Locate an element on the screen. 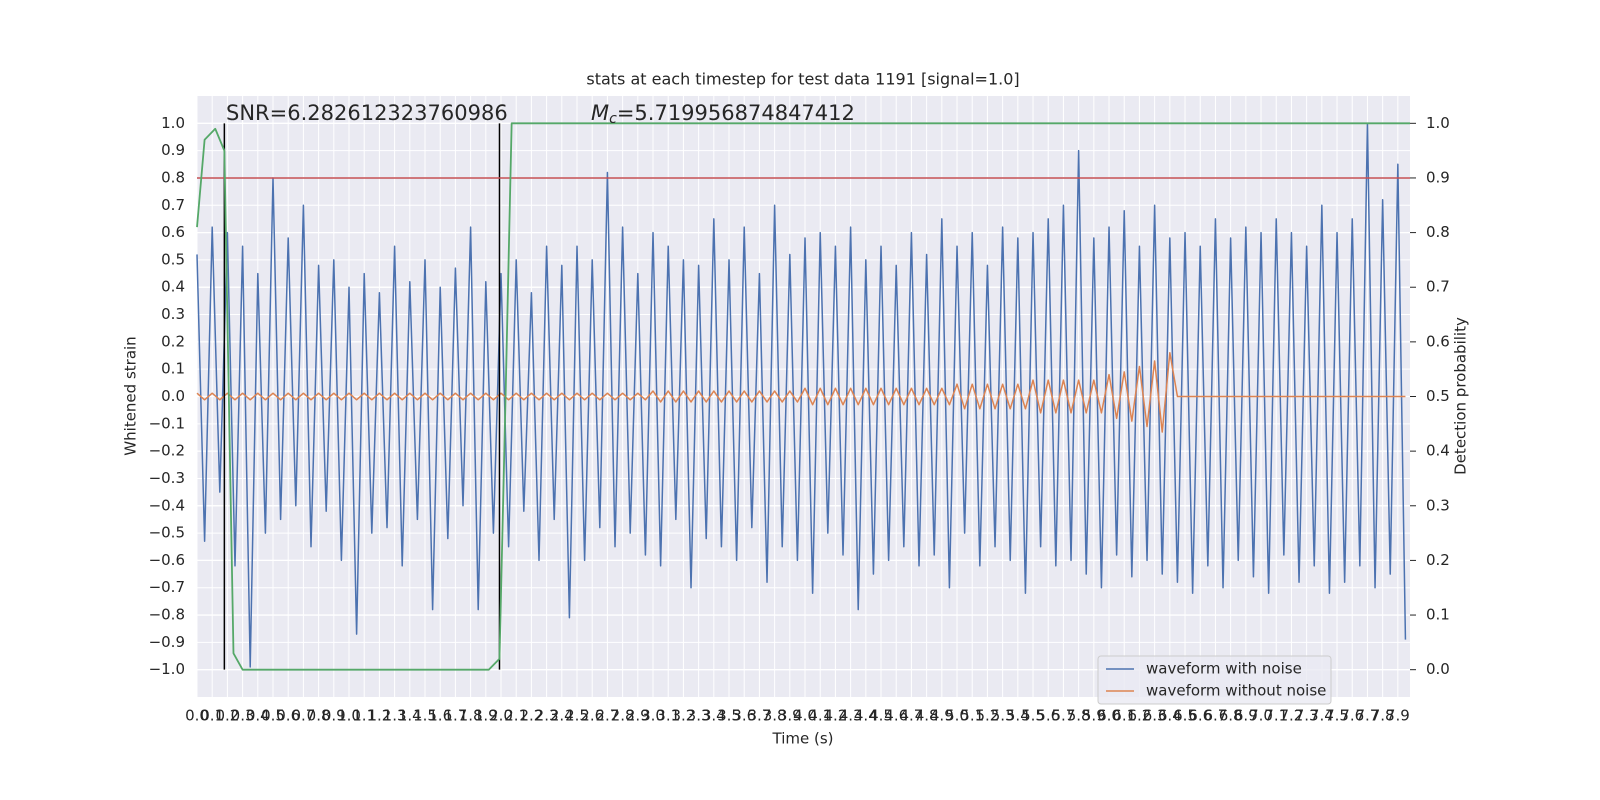  x-tick-label: 1.2 is located at coordinates (379, 716).